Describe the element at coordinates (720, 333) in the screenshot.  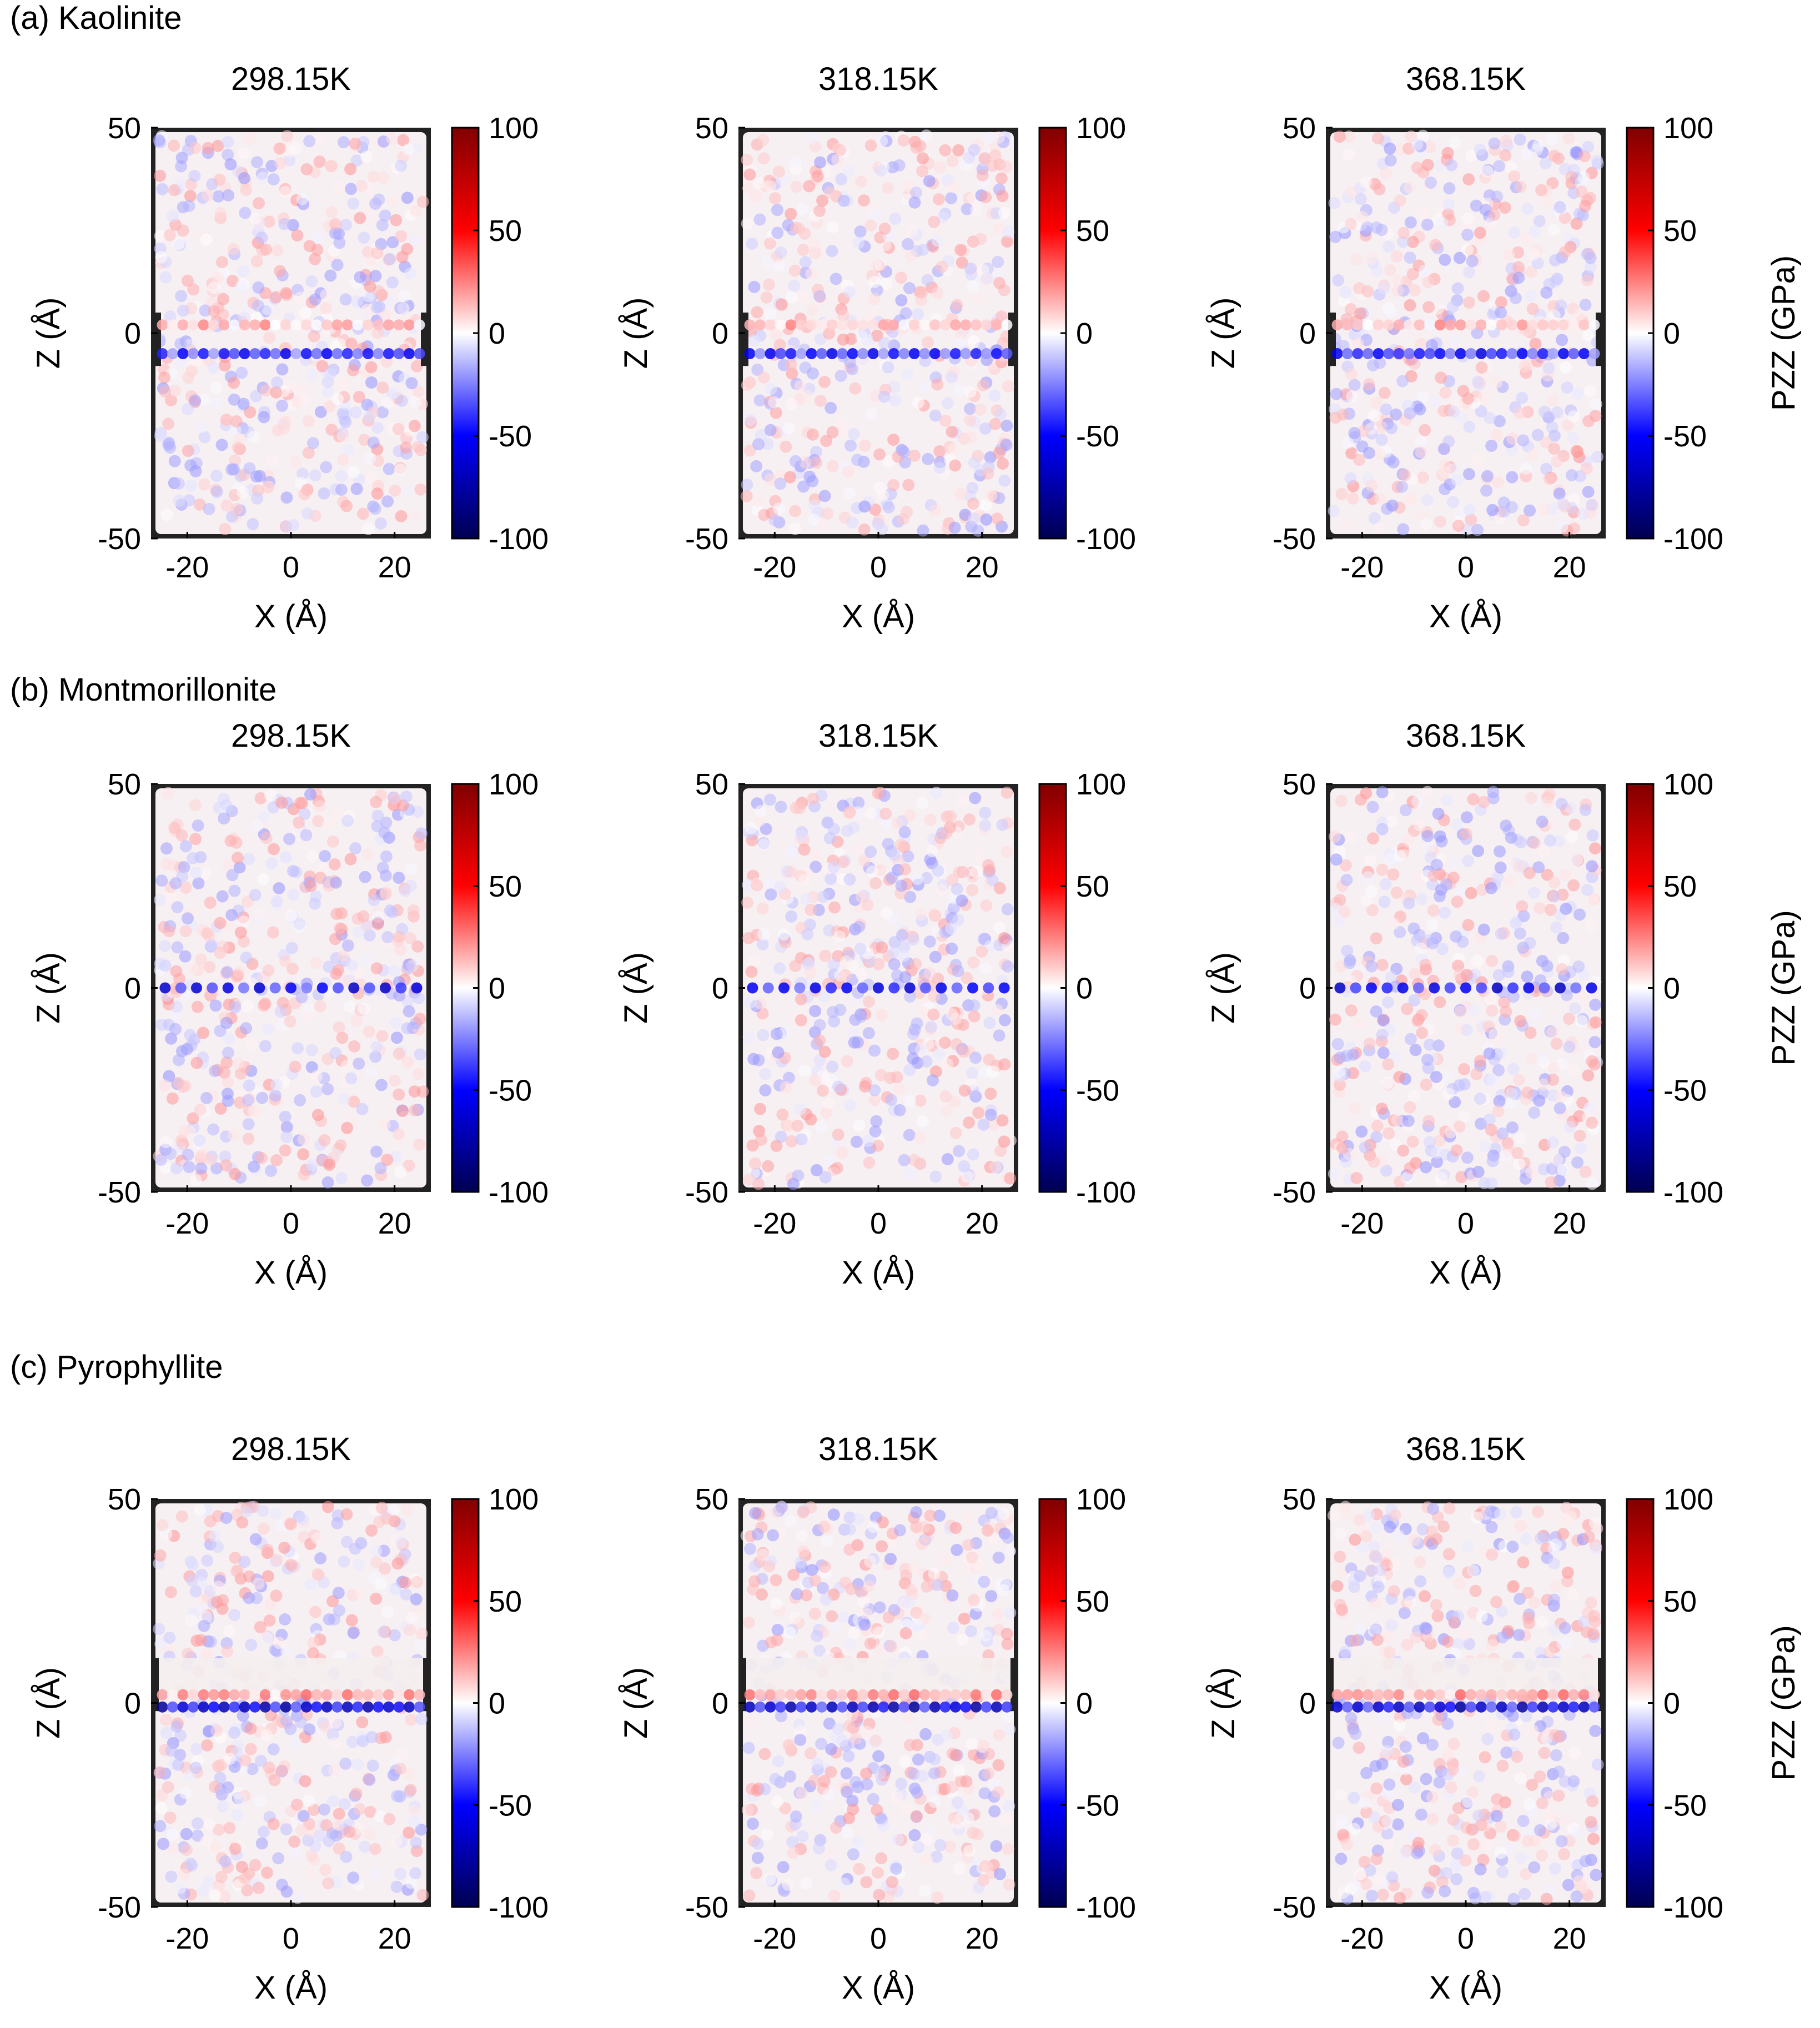
I see `y-tick-label: 0` at that location.